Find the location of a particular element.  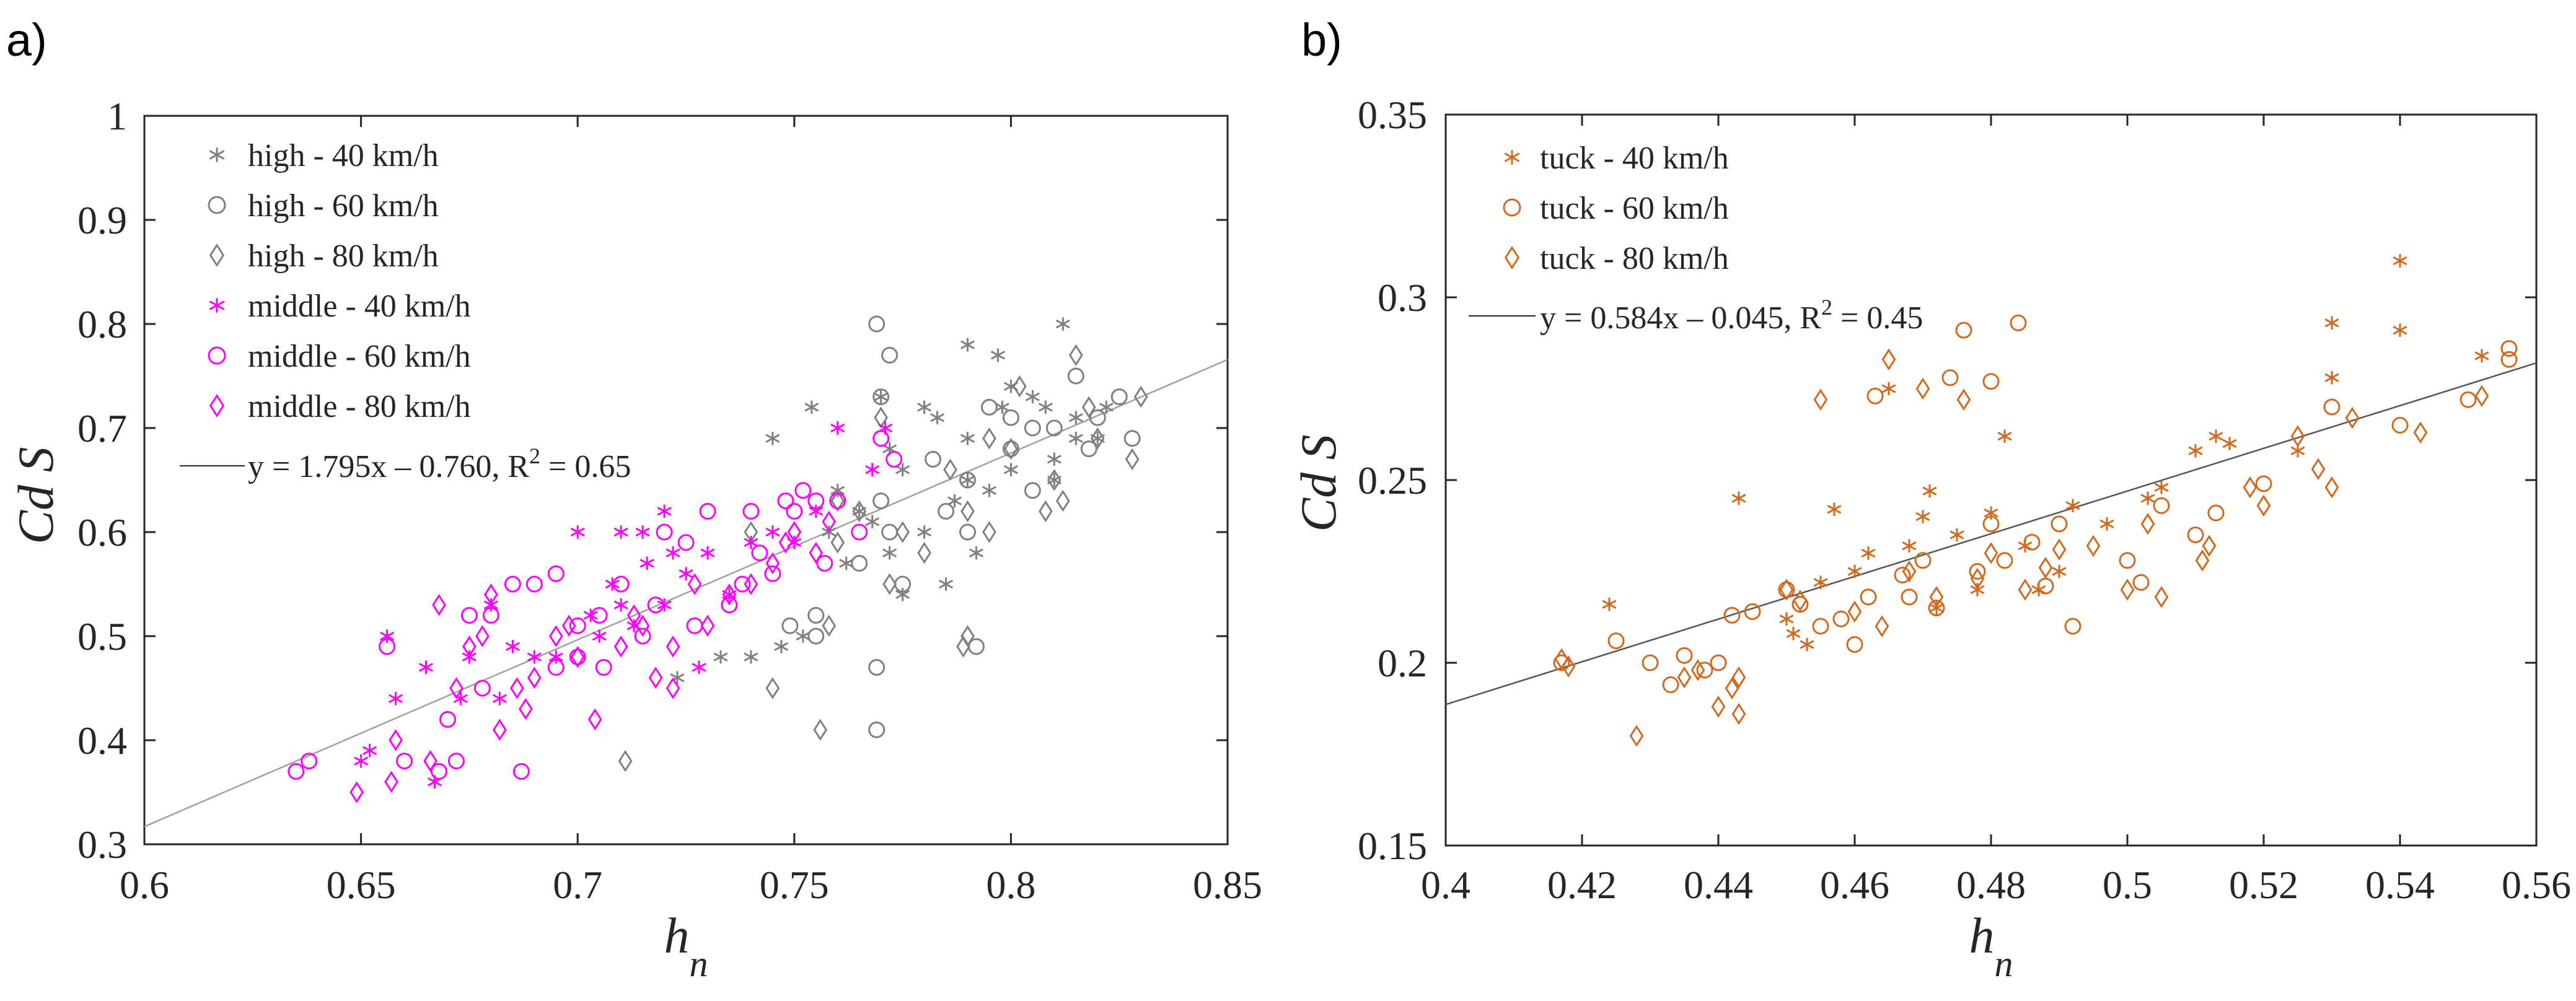

legend-marker-diamond is located at coordinates (217, 256).